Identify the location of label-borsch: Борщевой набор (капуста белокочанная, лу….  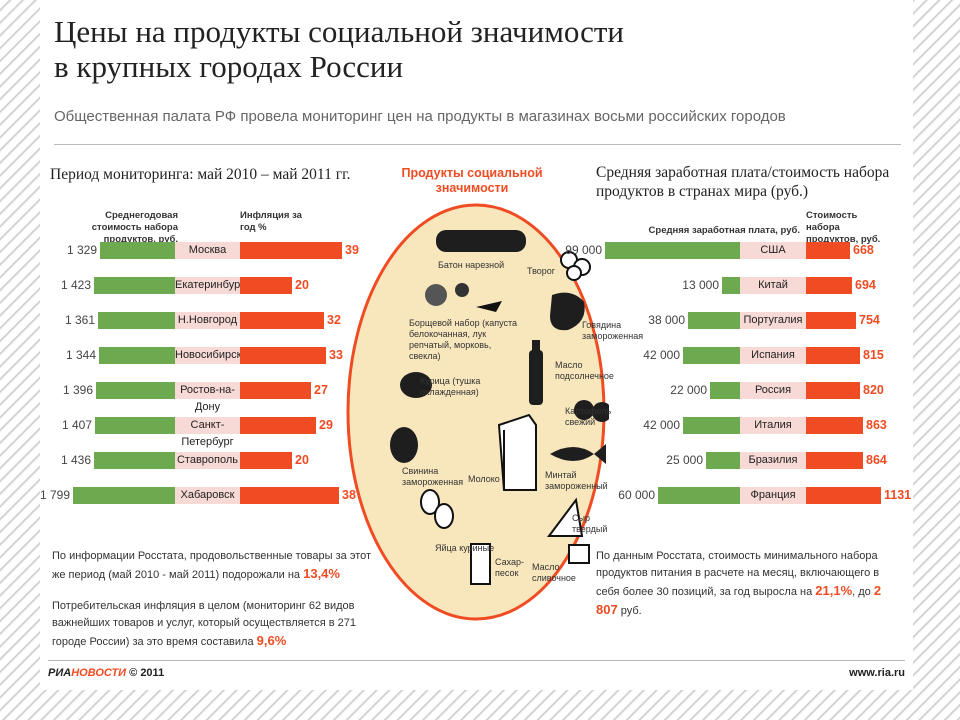
(463, 339).